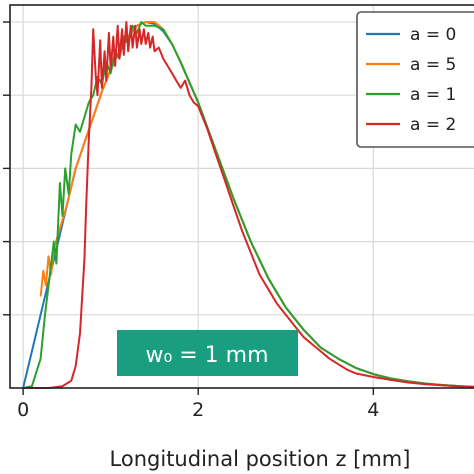 The image size is (474, 474). Describe the element at coordinates (198, 410) in the screenshot. I see `x-tick-label: 2` at that location.